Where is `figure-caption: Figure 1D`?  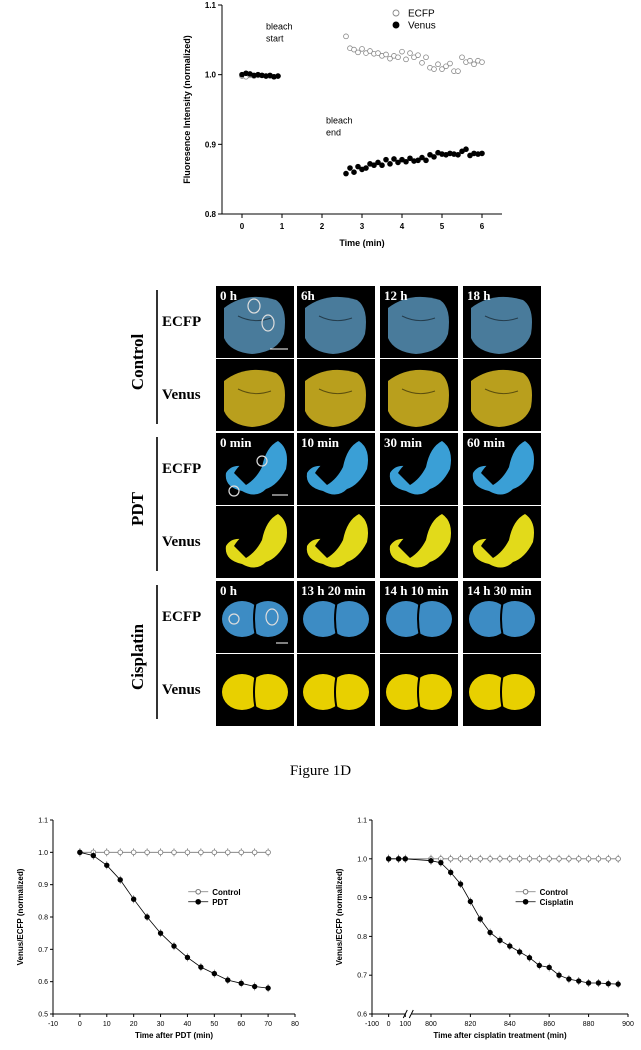
figure-caption: Figure 1D is located at coordinates (320, 771).